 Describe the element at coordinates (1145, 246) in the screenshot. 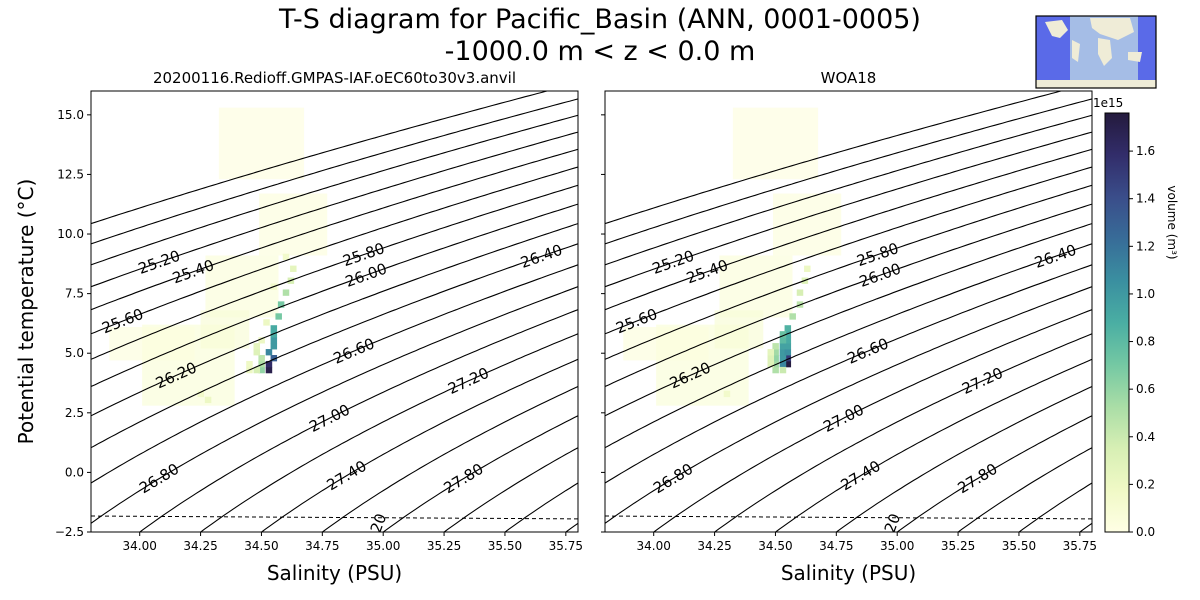

I see `colorbar-tick-label: 1.2` at that location.